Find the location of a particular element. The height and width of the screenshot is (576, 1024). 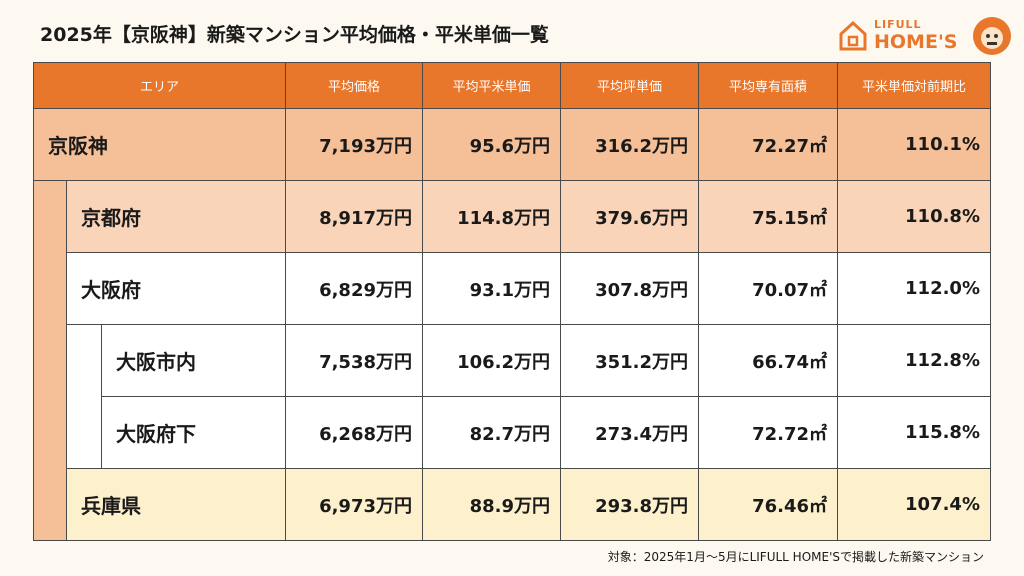

logo-icon is located at coordinates (853, 35).